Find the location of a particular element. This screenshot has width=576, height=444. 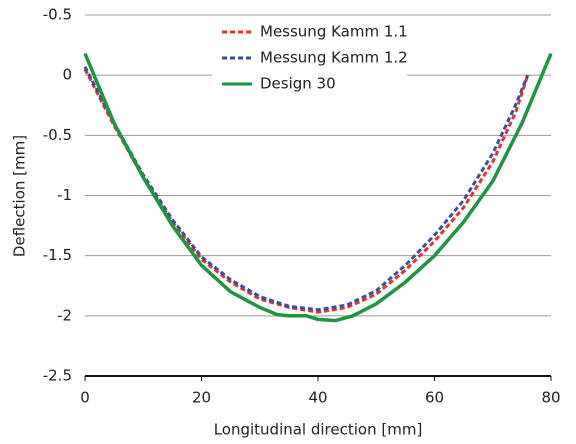

y-axis-label: Deflection [mm] is located at coordinates (20, 196).